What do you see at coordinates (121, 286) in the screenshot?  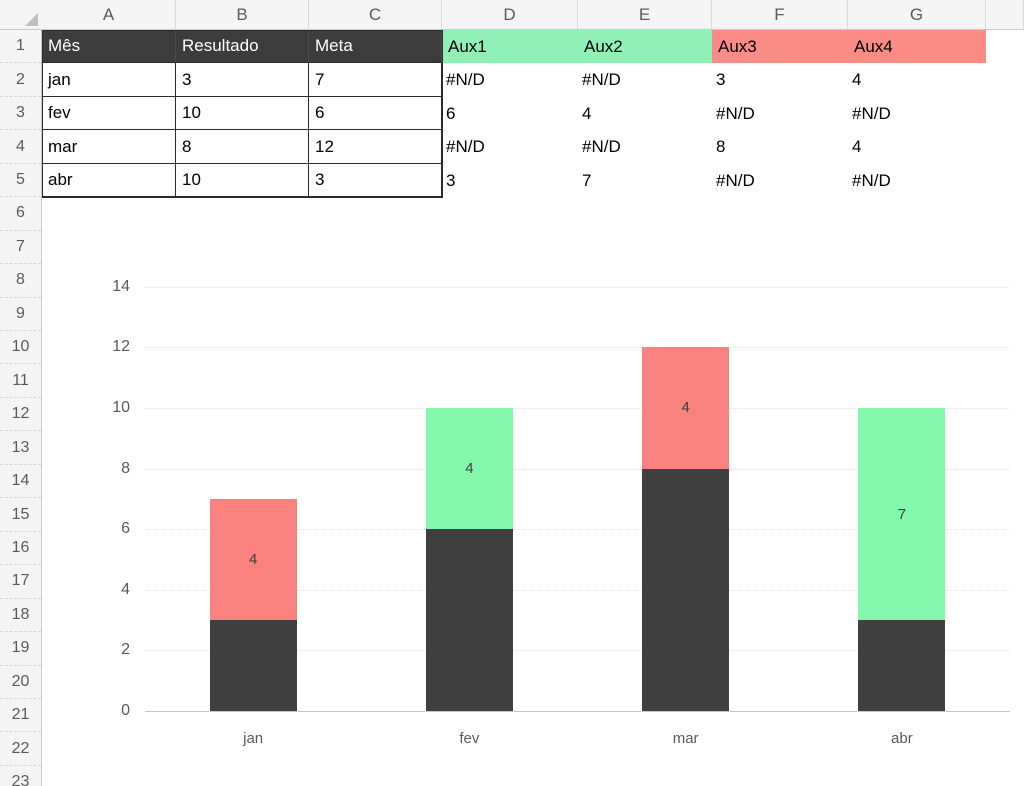 I see `y-axis-tick-label: 14` at bounding box center [121, 286].